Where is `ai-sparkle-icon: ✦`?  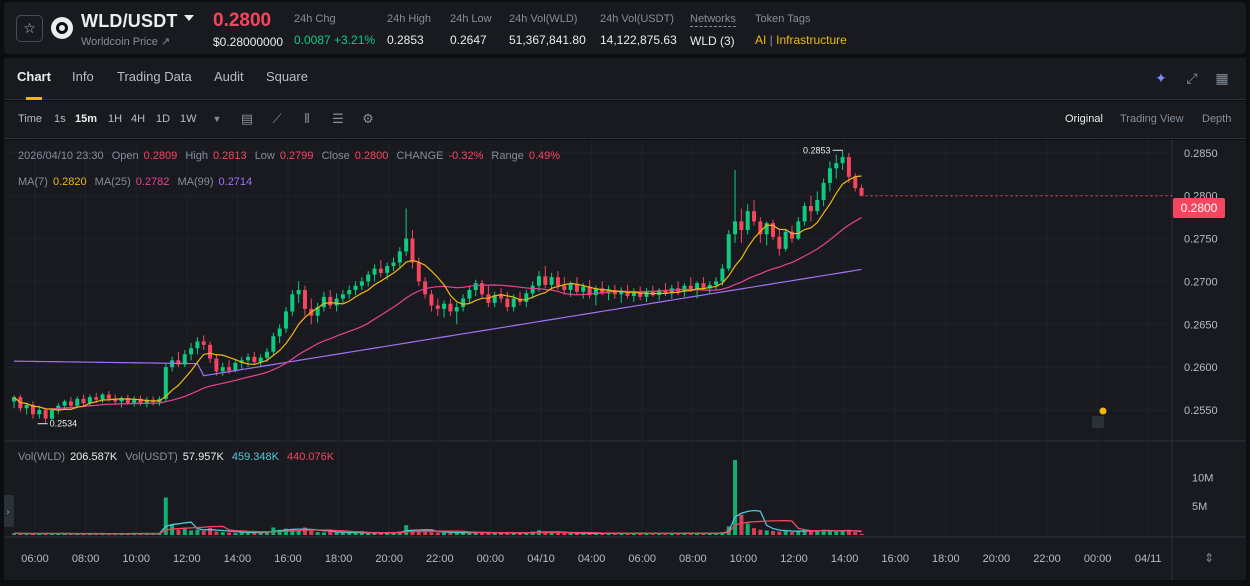 ai-sparkle-icon: ✦ is located at coordinates (1161, 78).